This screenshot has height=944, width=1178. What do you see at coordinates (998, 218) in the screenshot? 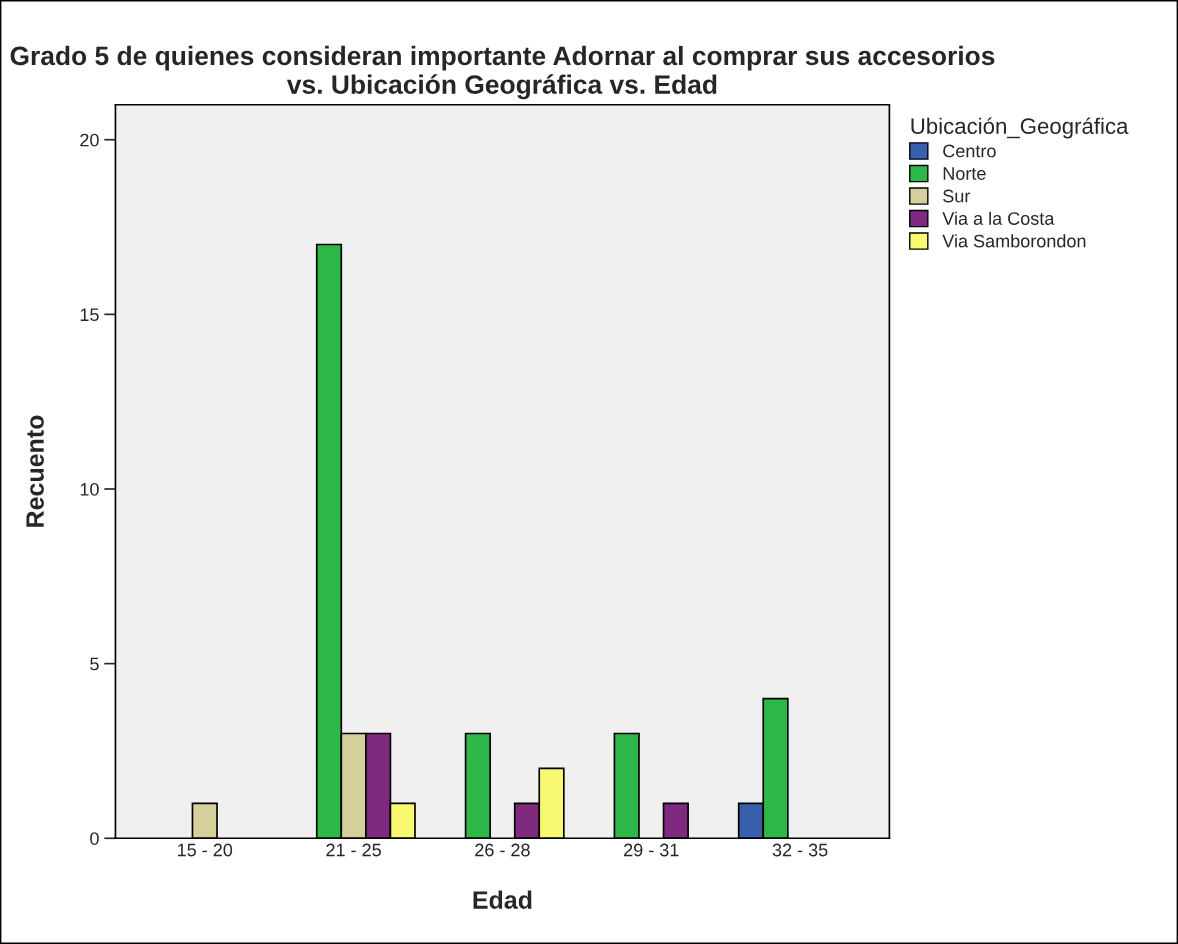
I see `legend-label: Via a la Costa` at bounding box center [998, 218].